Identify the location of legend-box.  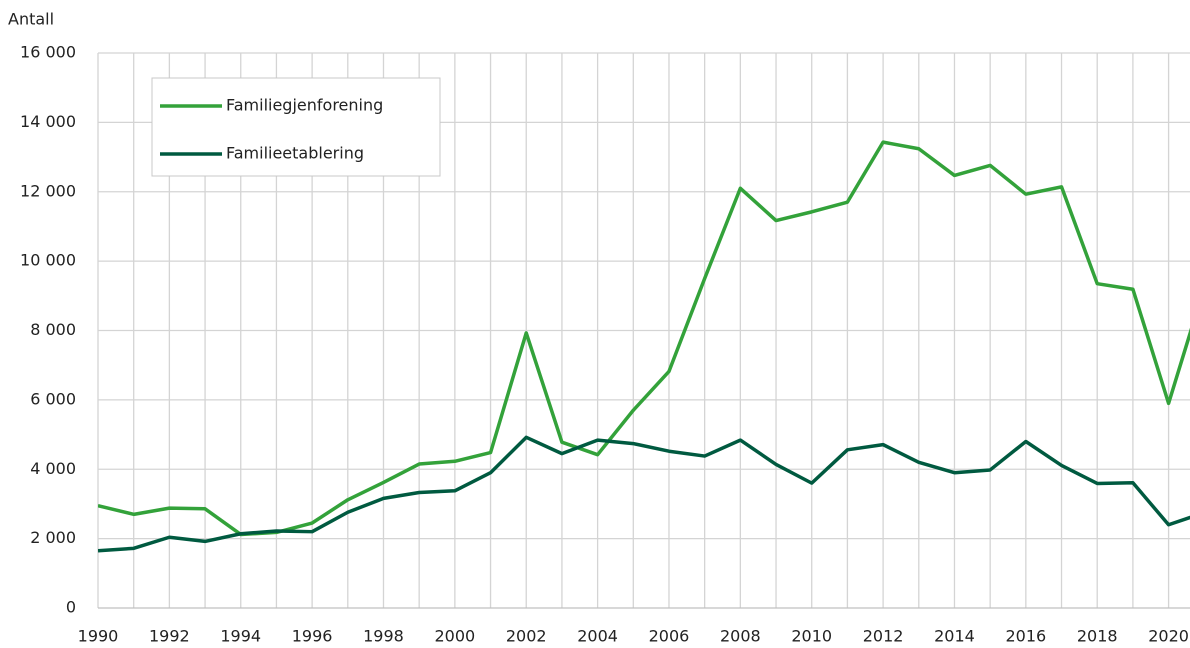
(296, 127).